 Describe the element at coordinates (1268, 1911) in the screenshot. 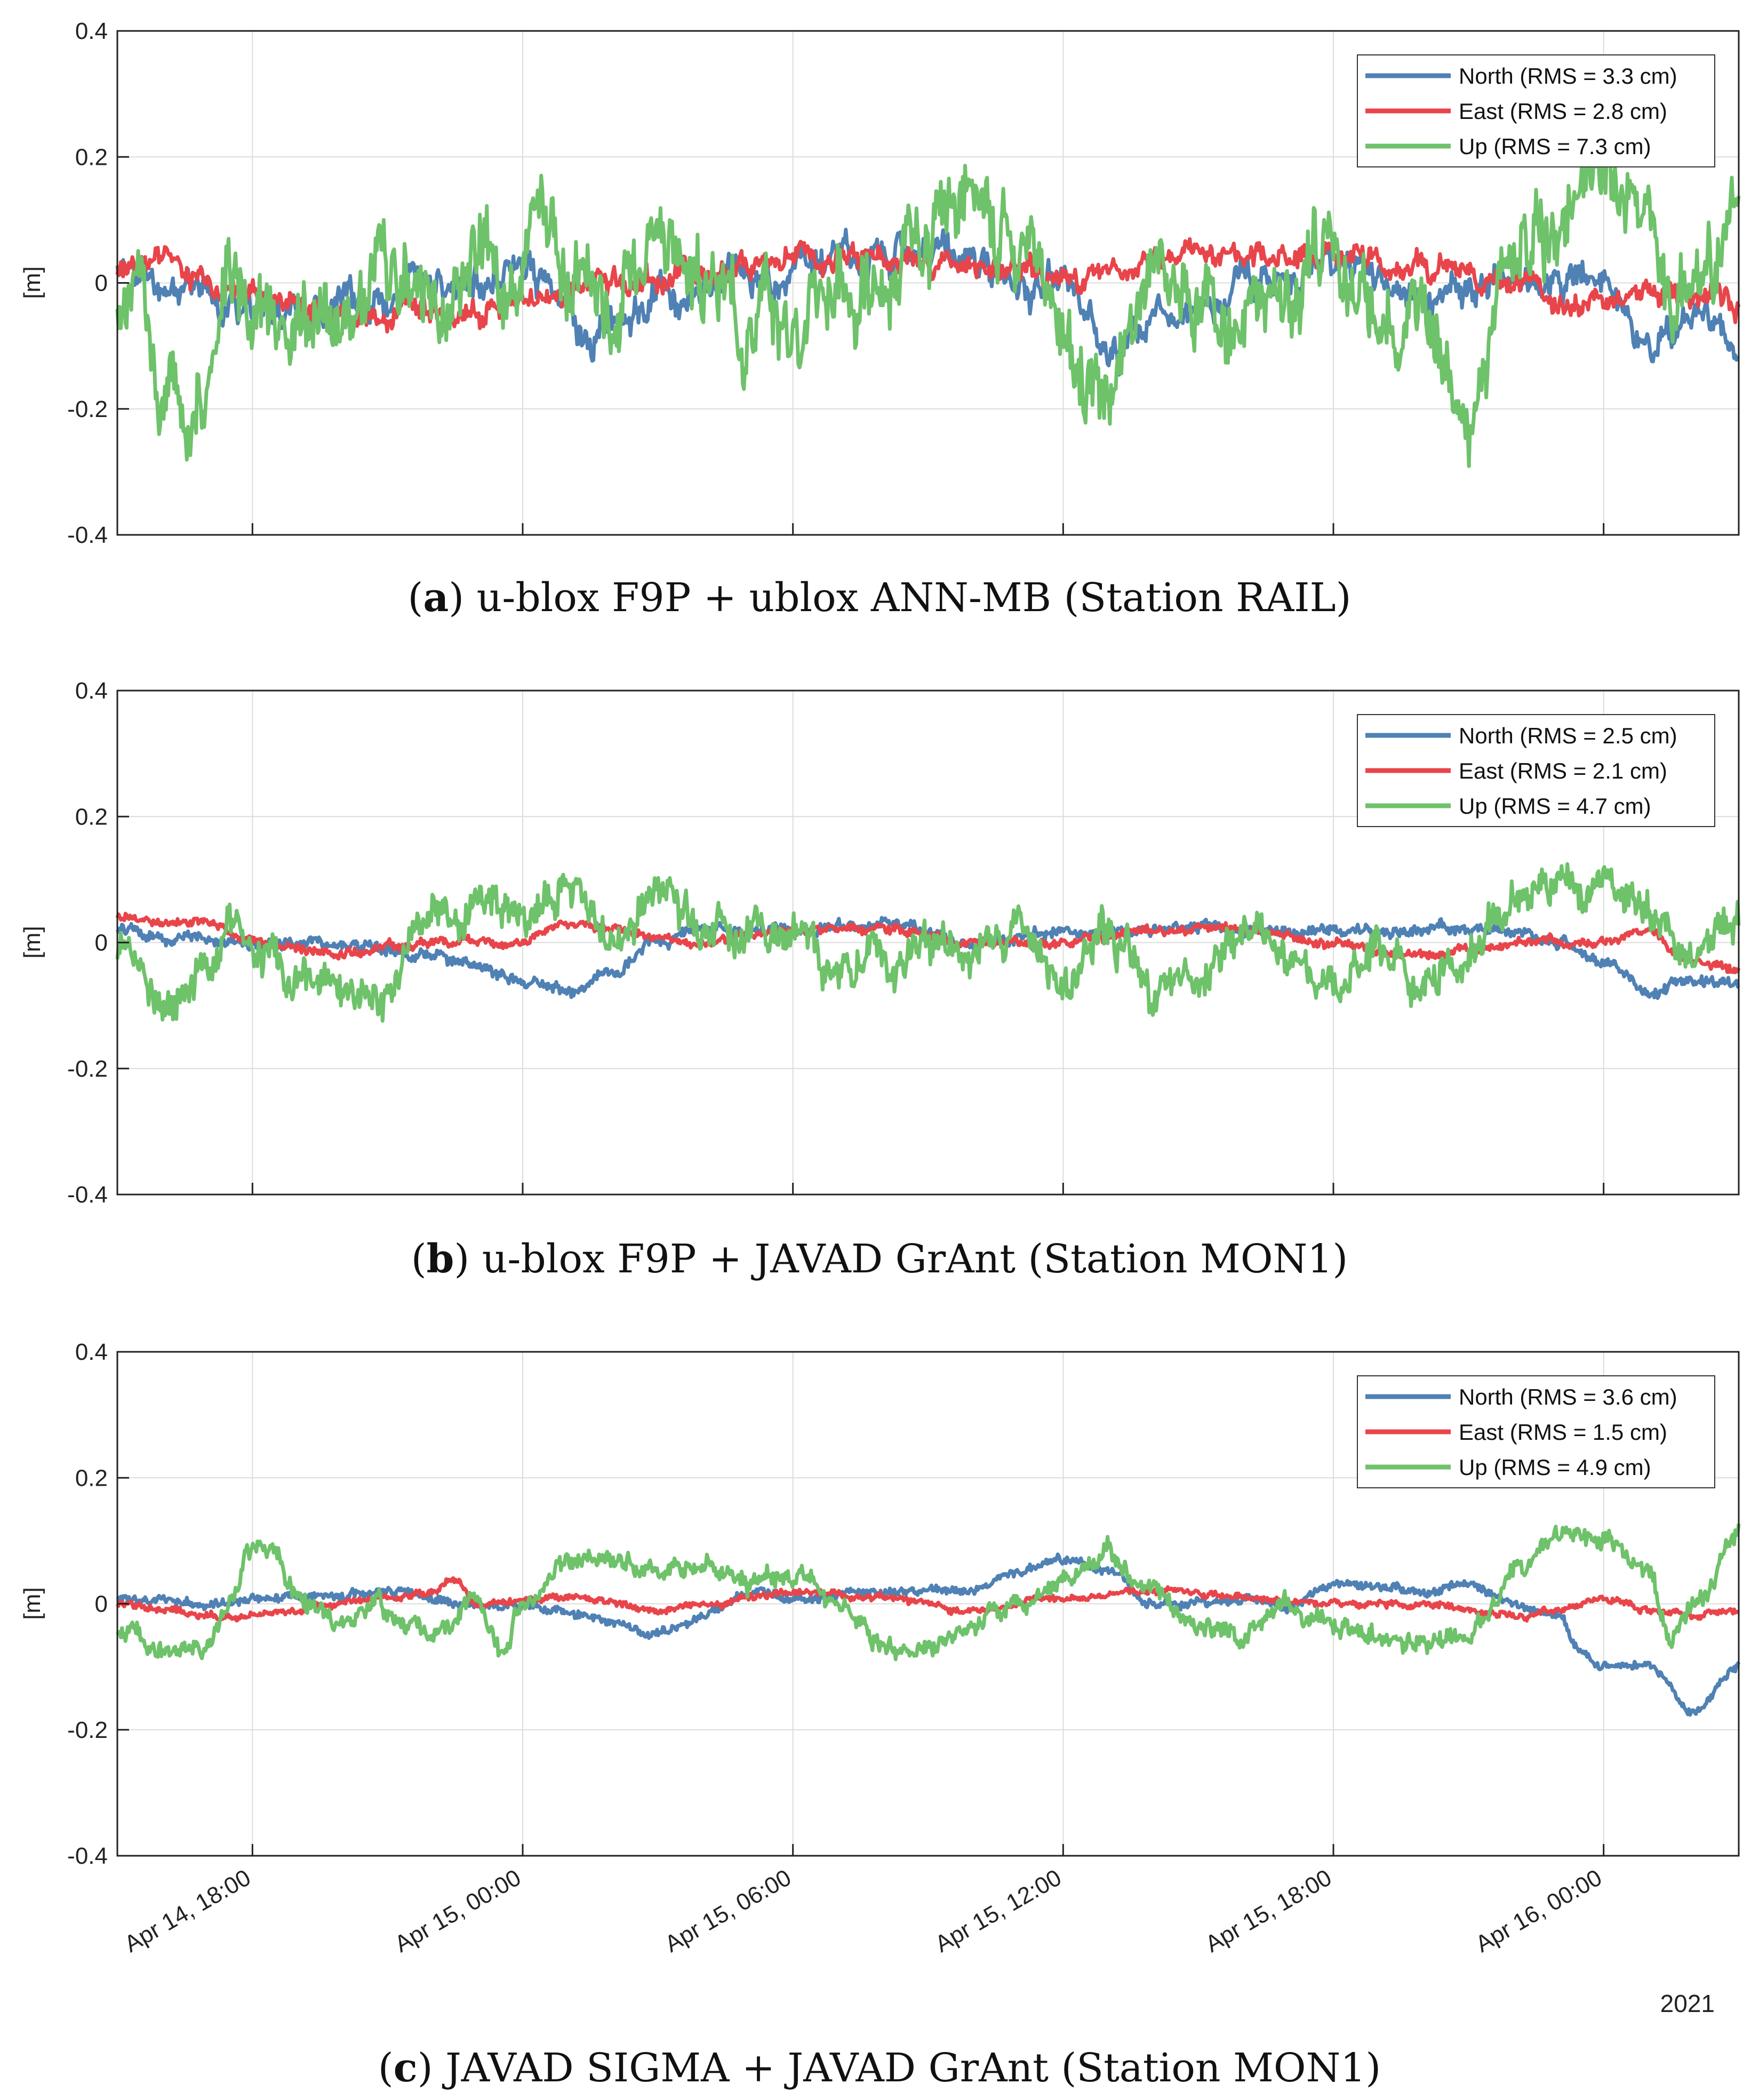

I see `x-tick-label: Apr 15, 18:00` at that location.